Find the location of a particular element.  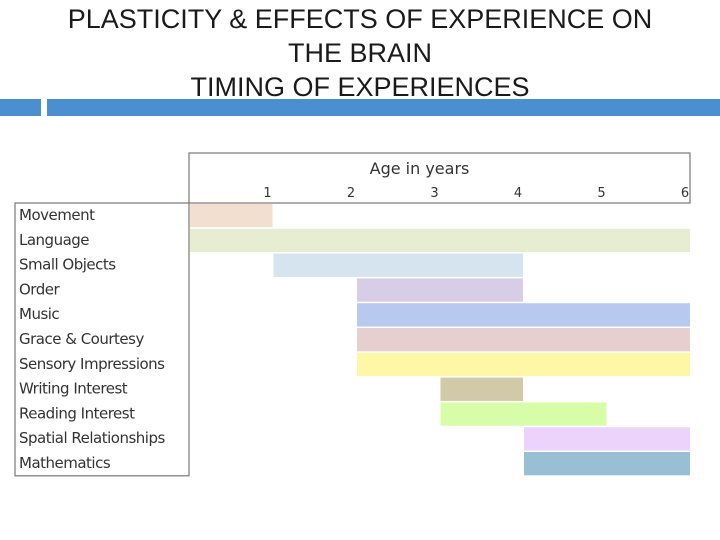

row-label-small-objects: Small Objects is located at coordinates (67, 265).